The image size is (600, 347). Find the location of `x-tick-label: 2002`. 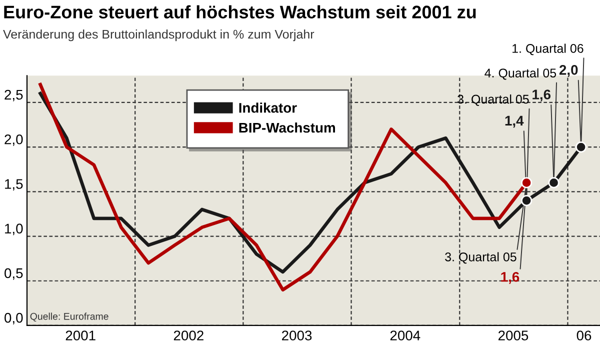

x-tick-label: 2002 is located at coordinates (189, 335).